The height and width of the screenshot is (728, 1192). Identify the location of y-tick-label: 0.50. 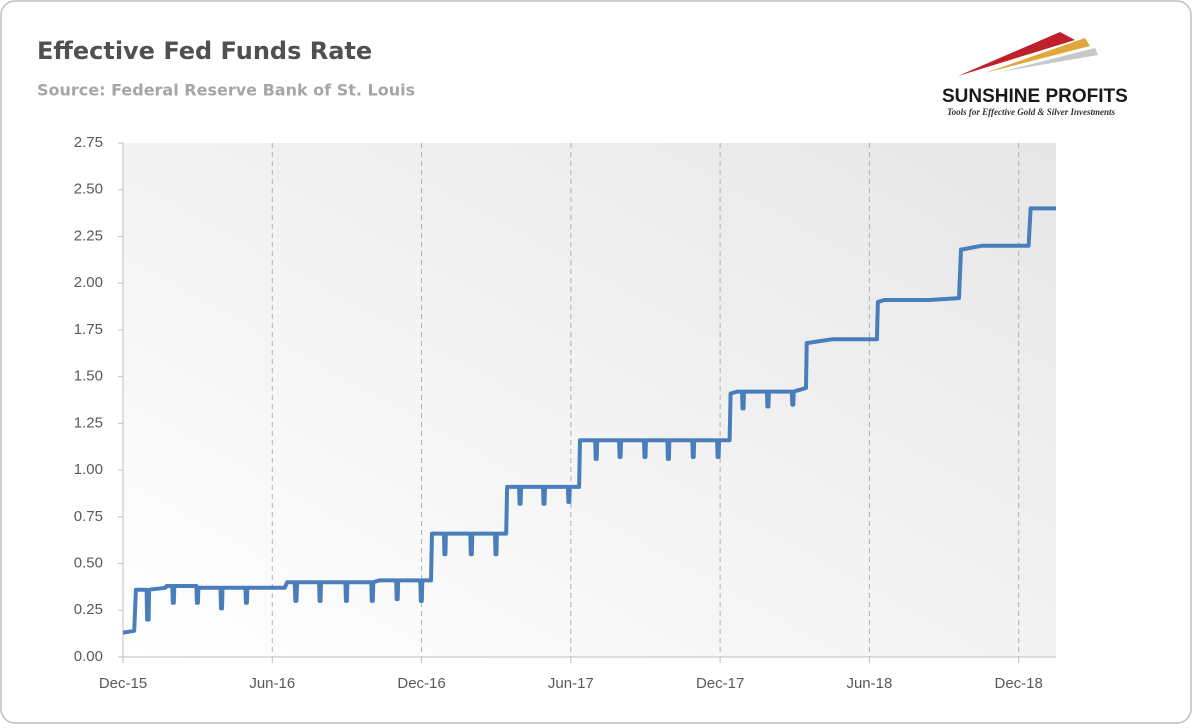
(88, 563).